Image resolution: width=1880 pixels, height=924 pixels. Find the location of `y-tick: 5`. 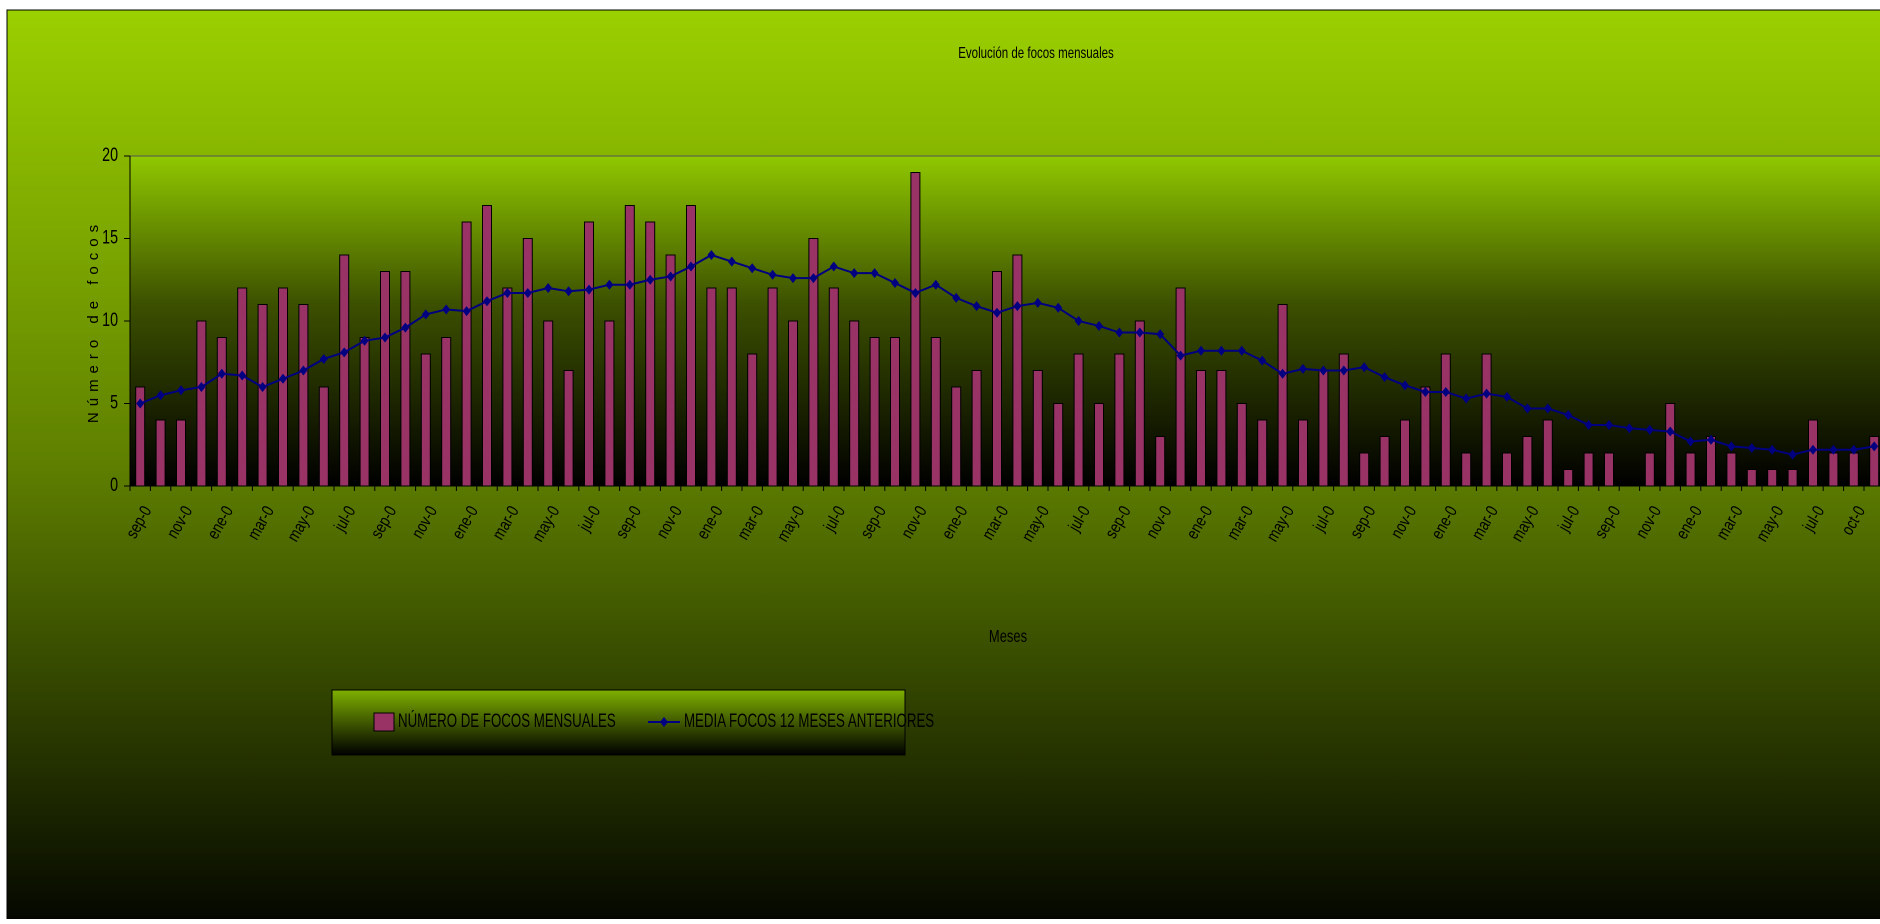

y-tick: 5 is located at coordinates (114, 402).